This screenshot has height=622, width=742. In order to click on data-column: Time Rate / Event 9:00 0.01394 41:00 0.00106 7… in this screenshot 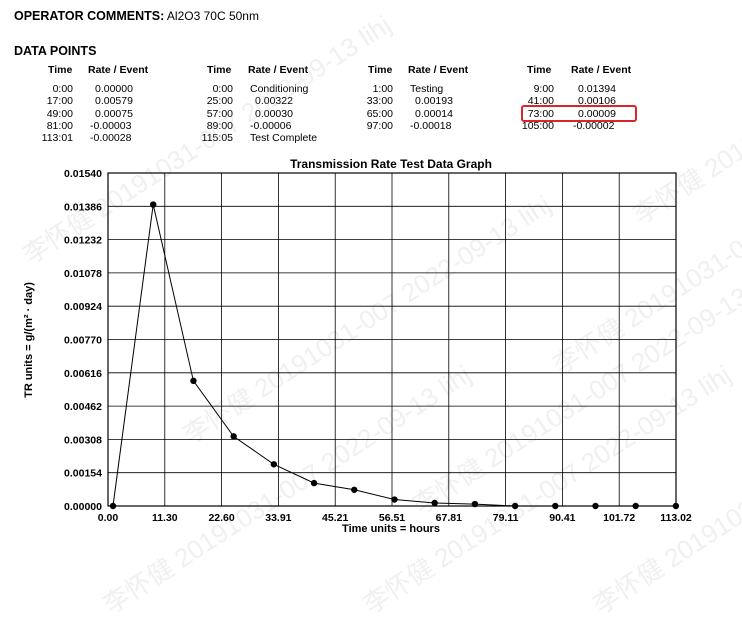, I will do `click(371, 104)`.